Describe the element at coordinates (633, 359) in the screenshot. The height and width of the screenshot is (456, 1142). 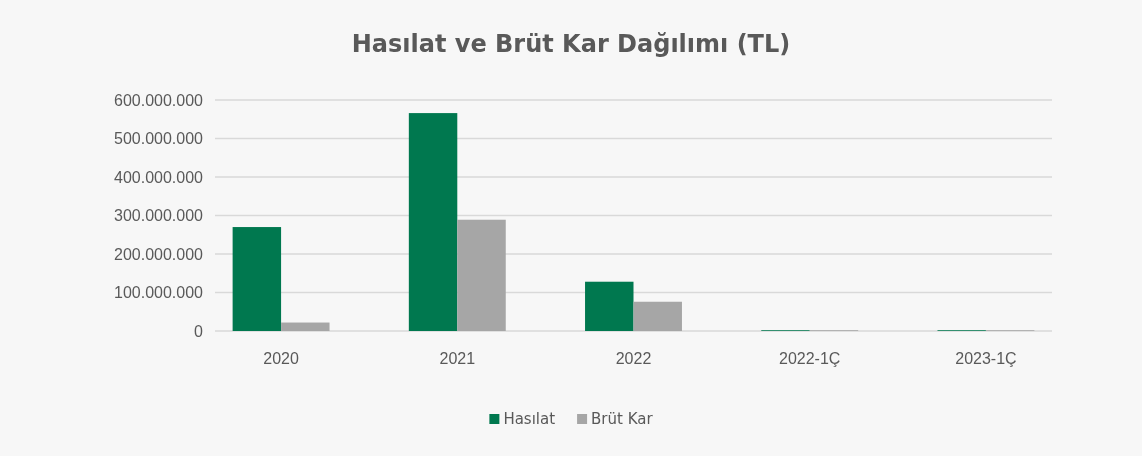
I see `x-tick-label: 2022` at that location.